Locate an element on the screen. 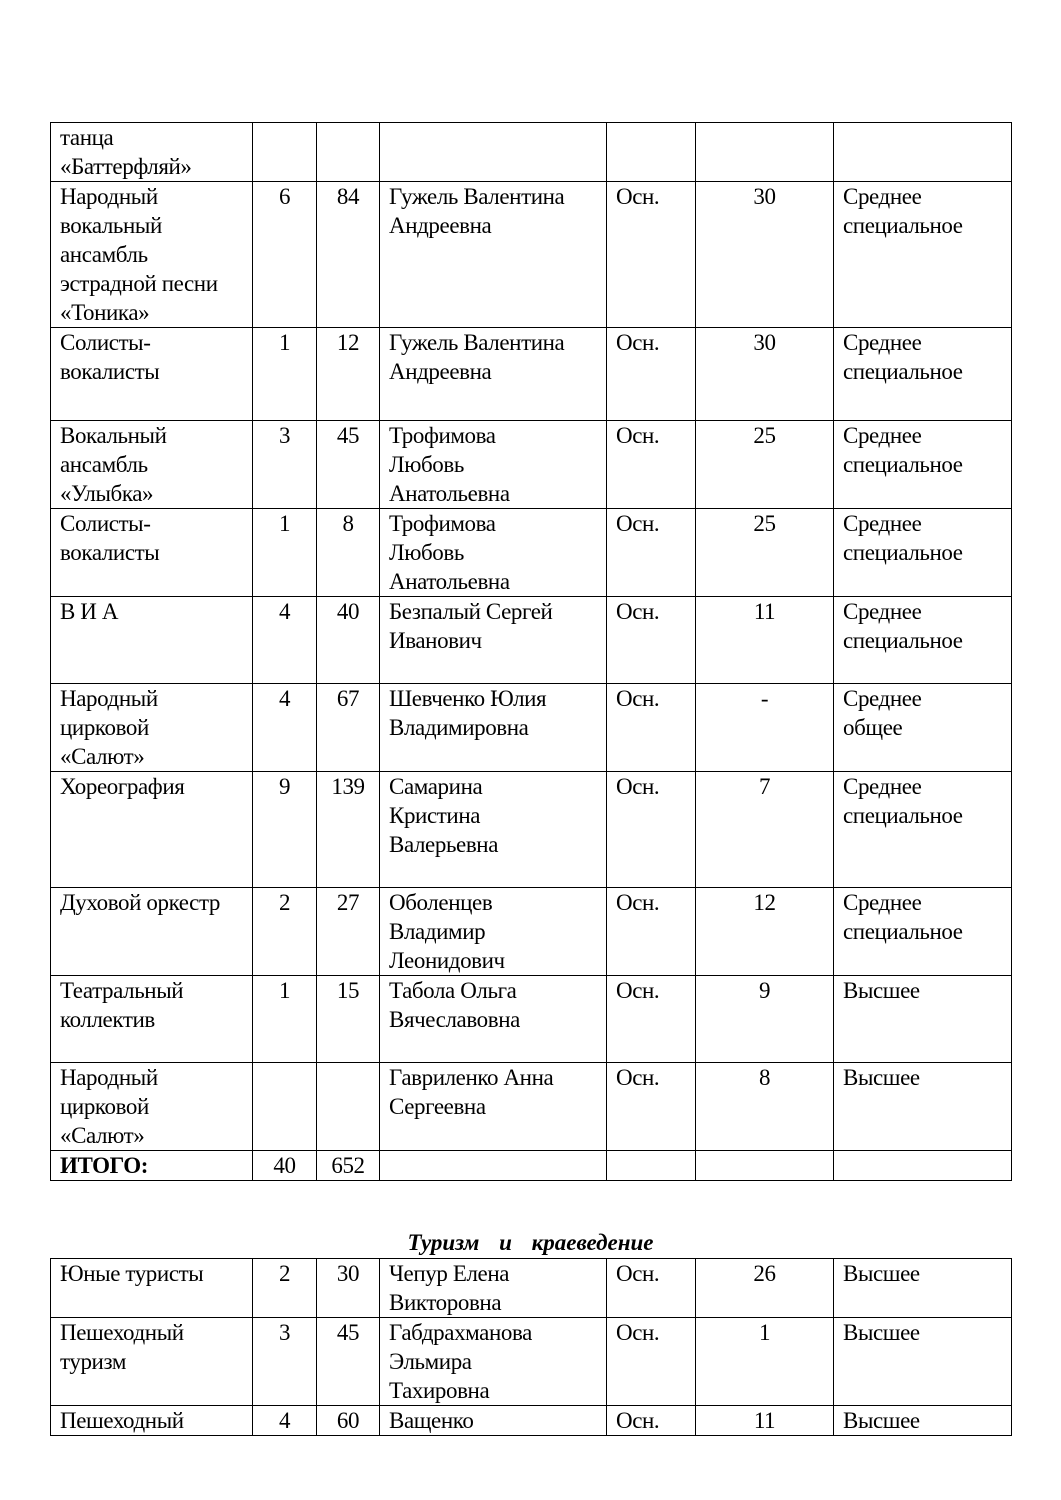  total-label: ИТОГО: is located at coordinates (151, 1165).